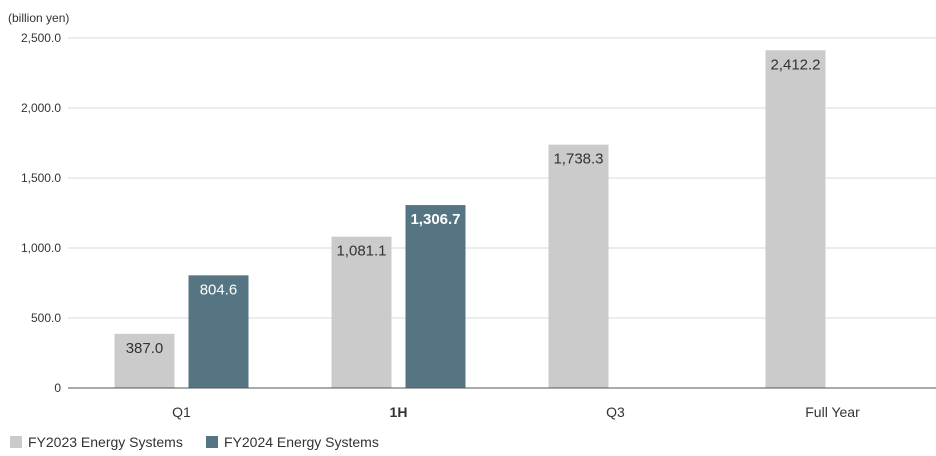 The height and width of the screenshot is (456, 936). I want to click on bar-data-label: 1,738.3, so click(578, 159).